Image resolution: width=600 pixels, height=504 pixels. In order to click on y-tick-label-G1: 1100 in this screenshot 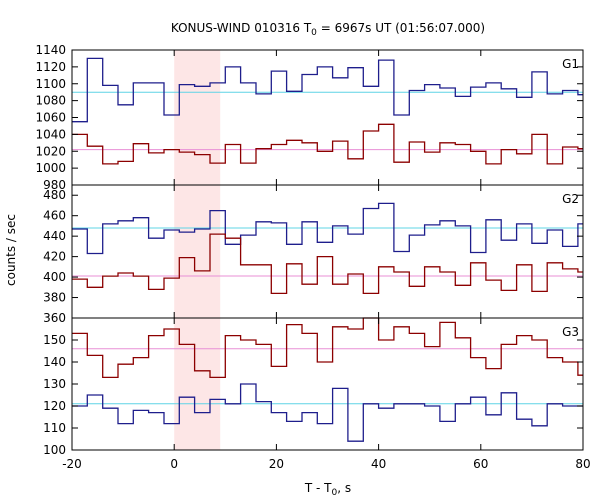, I will do `click(50, 84)`.